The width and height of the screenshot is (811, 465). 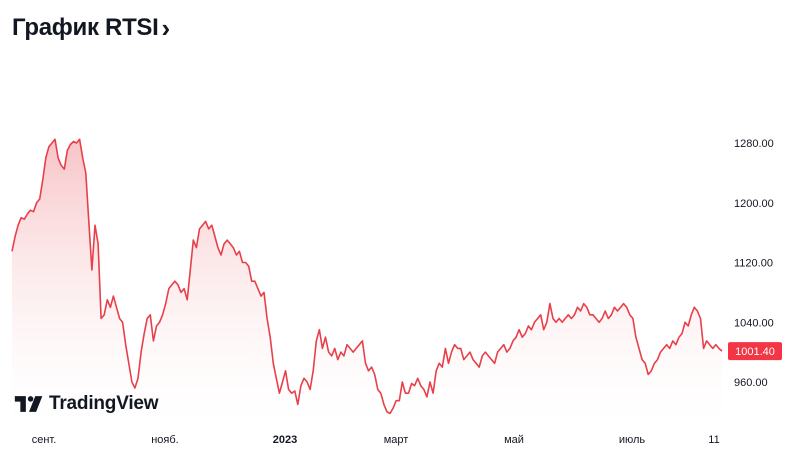 What do you see at coordinates (754, 323) in the screenshot?
I see `y-tick-label: 1040.00` at bounding box center [754, 323].